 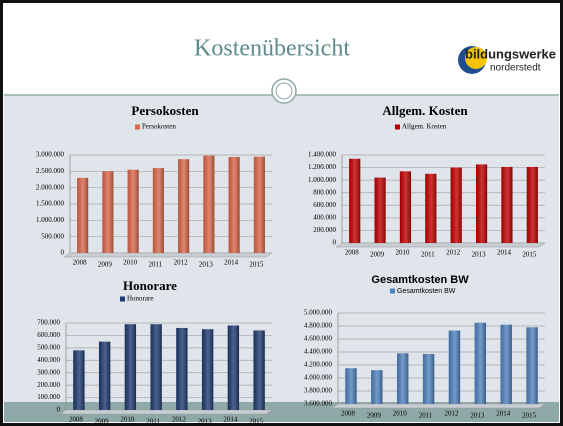 What do you see at coordinates (318, 365) in the screenshot?
I see `y-tick-label: 4.200.000` at bounding box center [318, 365].